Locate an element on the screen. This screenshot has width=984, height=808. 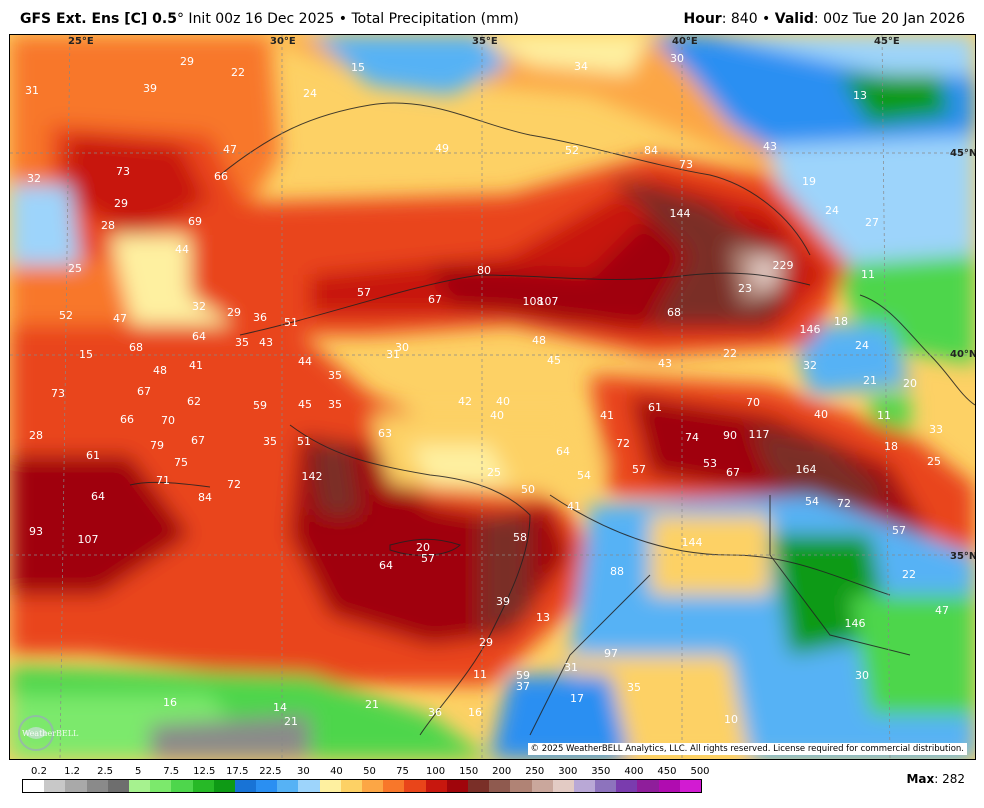
legend-tick-label: 1.2 is located at coordinates (72, 771).